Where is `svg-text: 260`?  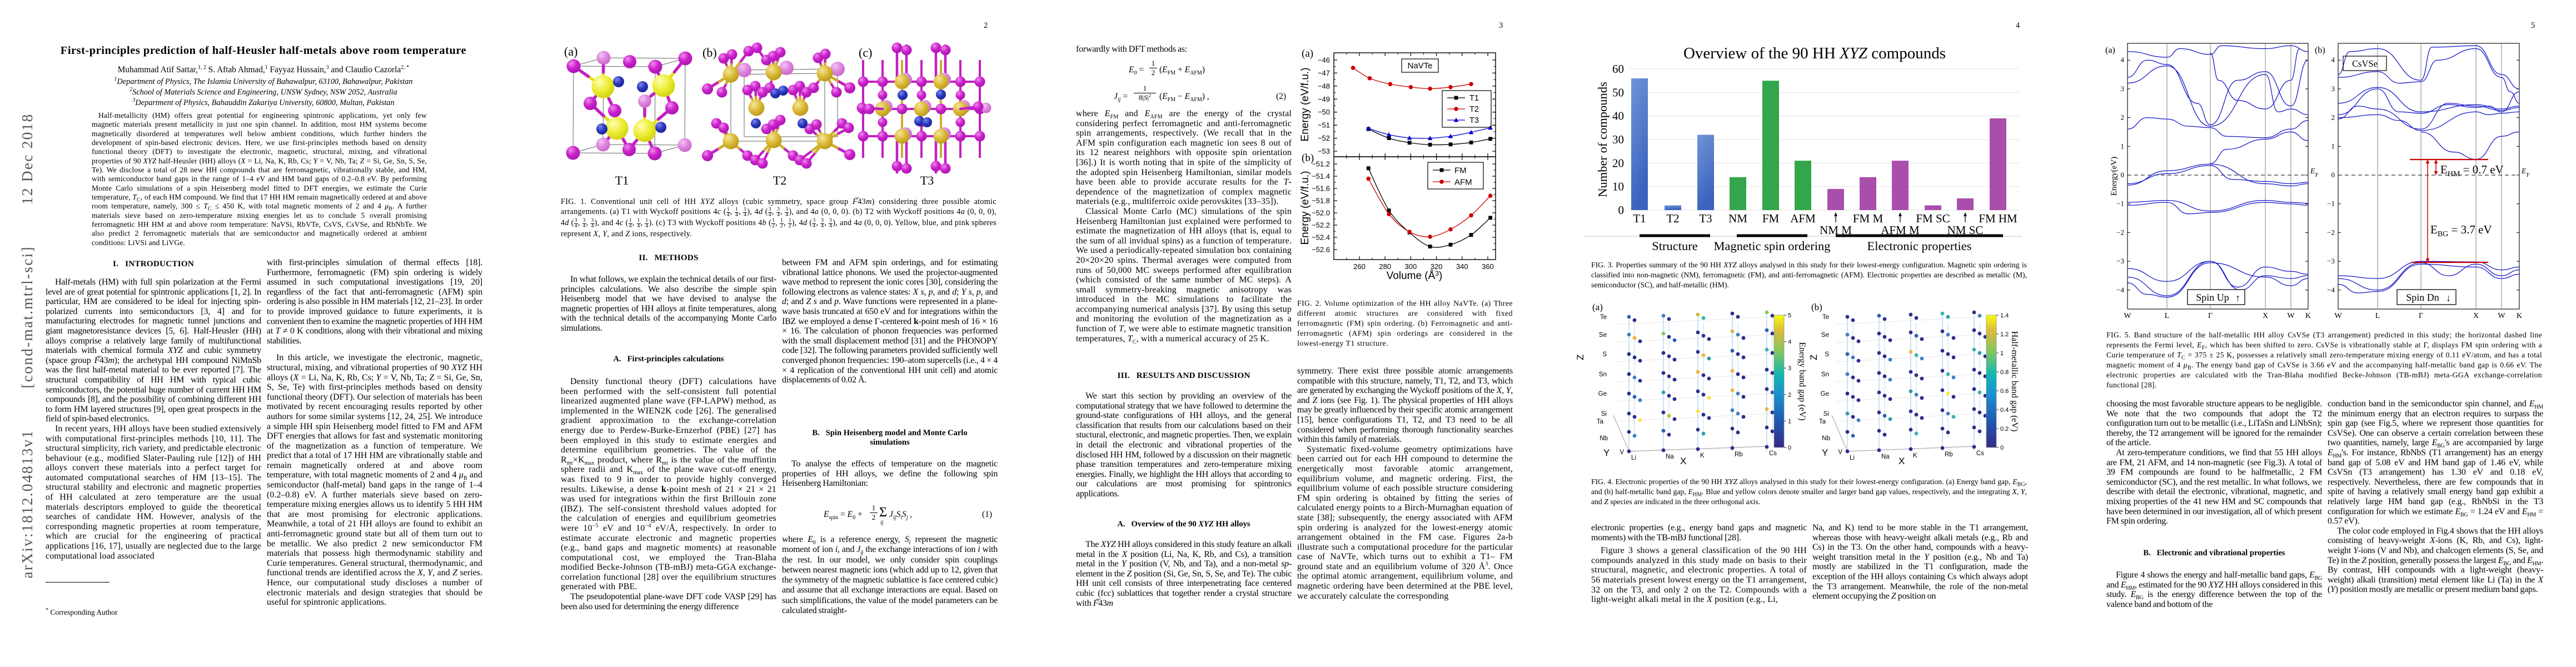 svg-text: 260 is located at coordinates (1359, 266).